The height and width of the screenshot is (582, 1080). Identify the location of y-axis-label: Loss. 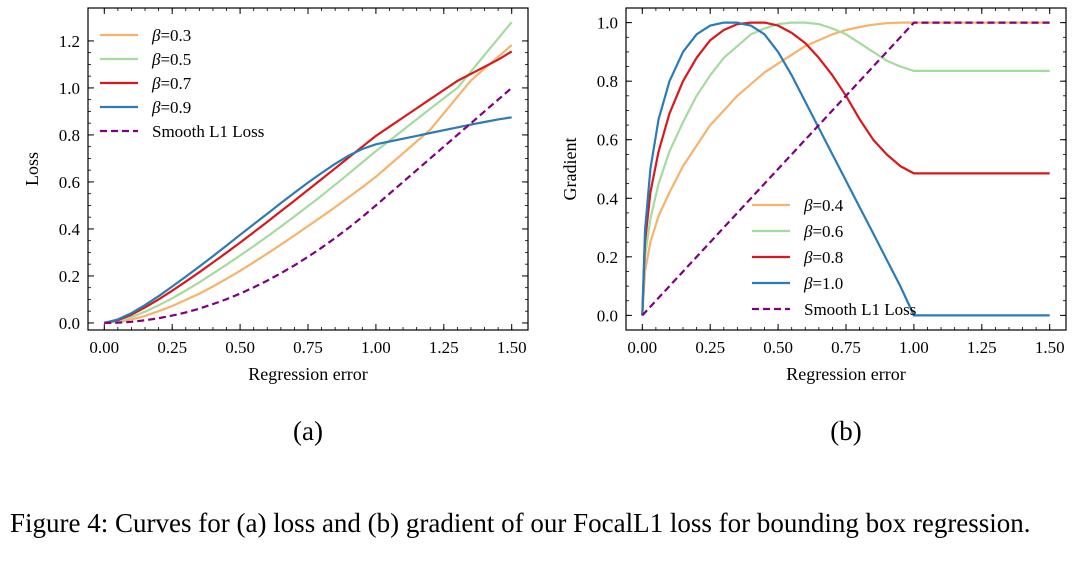
(32, 169).